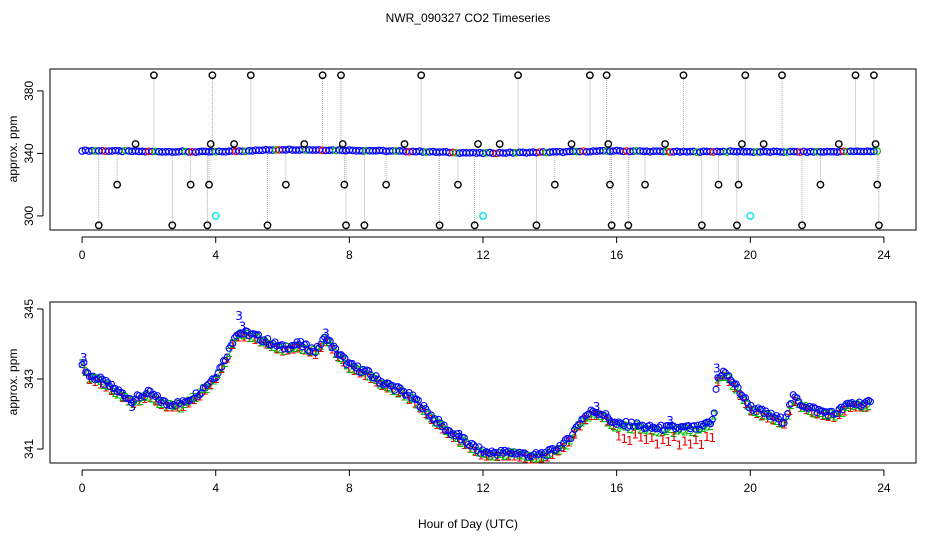 This screenshot has width=936, height=540. I want to click on bottom-x-tick-label: 0, so click(82, 488).